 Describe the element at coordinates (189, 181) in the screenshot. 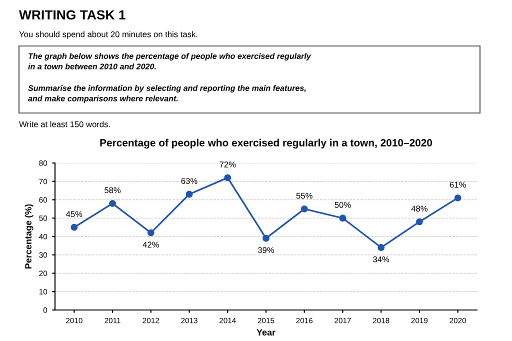

I see `data-label: 63%` at that location.